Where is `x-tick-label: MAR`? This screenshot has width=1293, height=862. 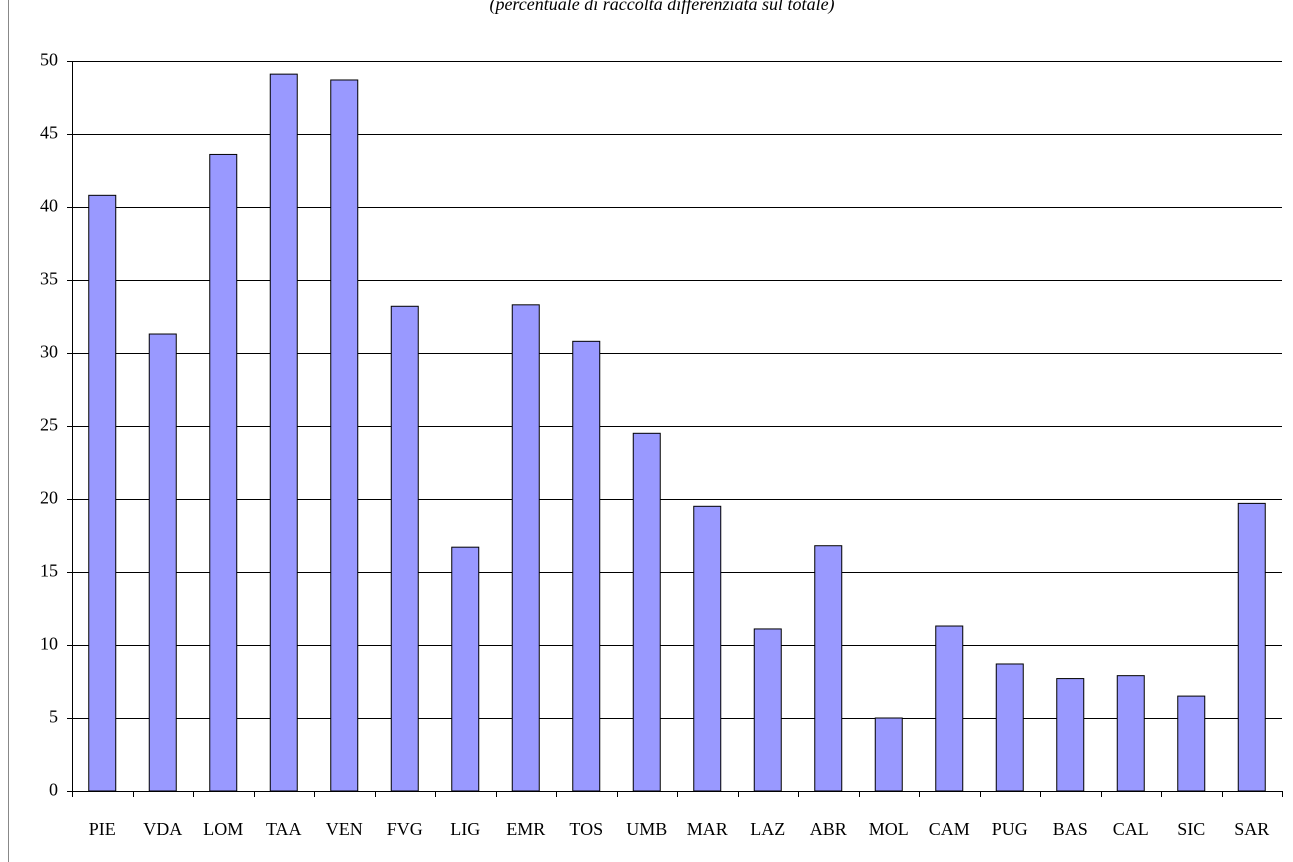 x-tick-label: MAR is located at coordinates (707, 829).